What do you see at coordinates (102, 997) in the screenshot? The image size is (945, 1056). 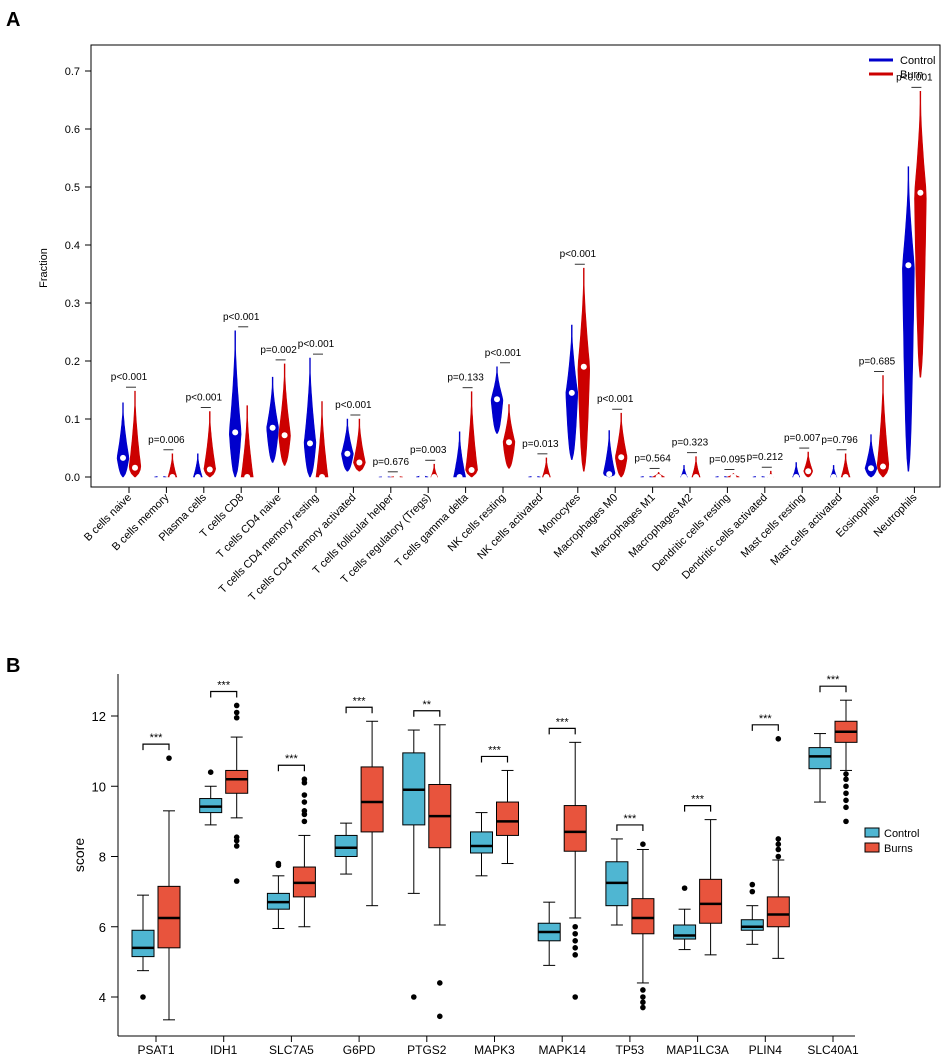 I see `panel-b-ytick-label: 4` at bounding box center [102, 997].